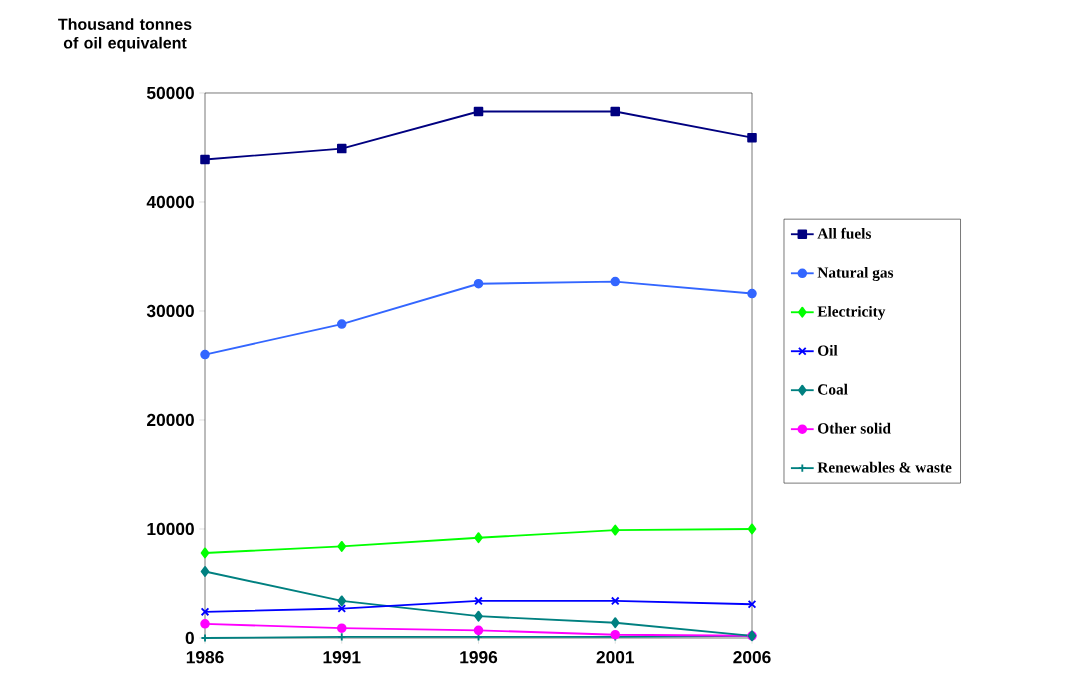  What do you see at coordinates (125, 35) in the screenshot?
I see `y-axis-title: Thousand tonnes of oil equivalent` at bounding box center [125, 35].